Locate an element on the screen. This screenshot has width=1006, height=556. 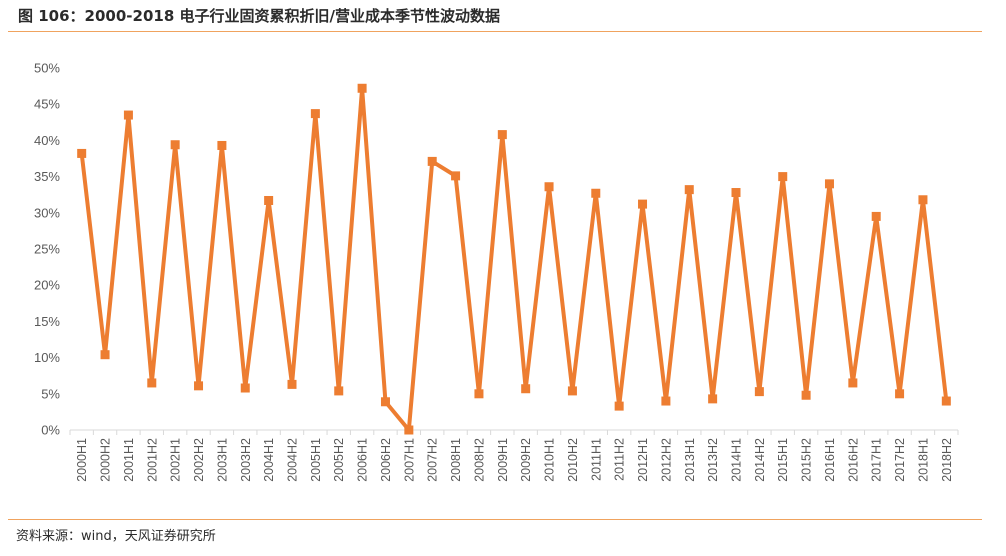
x-tick-label: 2000H2 is located at coordinates (106, 460).